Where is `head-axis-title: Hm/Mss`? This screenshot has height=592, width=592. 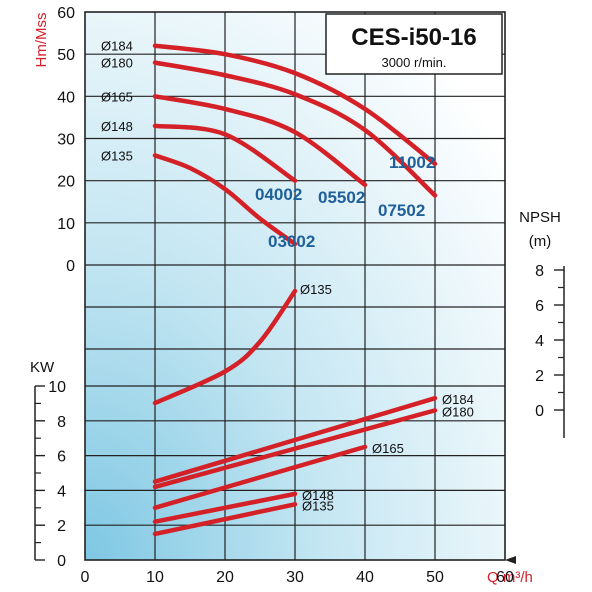
head-axis-title: Hm/Mss is located at coordinates (41, 40).